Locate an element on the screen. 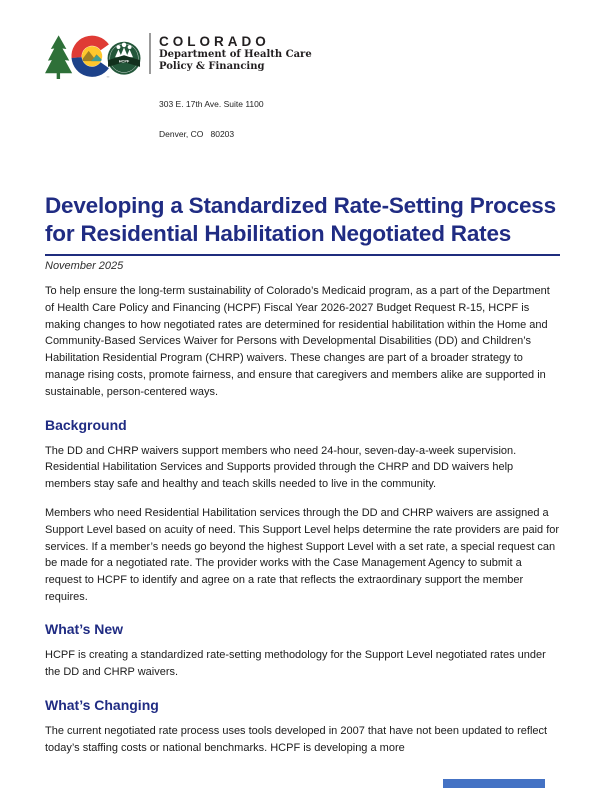  hcpf-seal-icon: HCPF is located at coordinates (124, 58).